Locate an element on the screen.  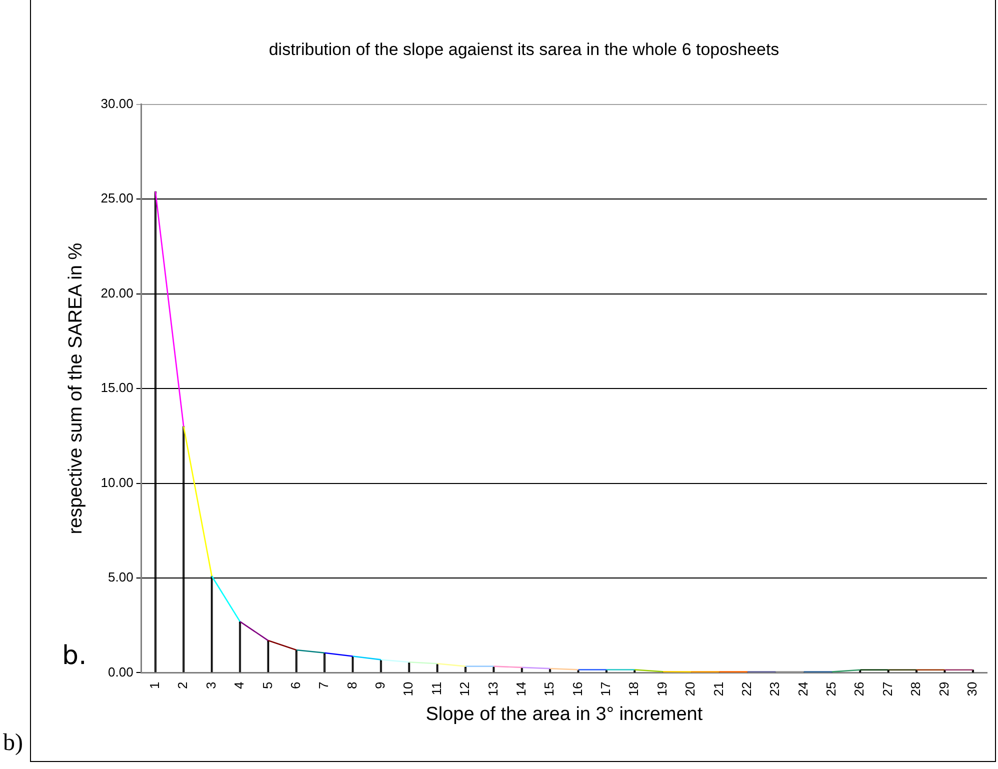
x-tick-label: 24 is located at coordinates (802, 689).